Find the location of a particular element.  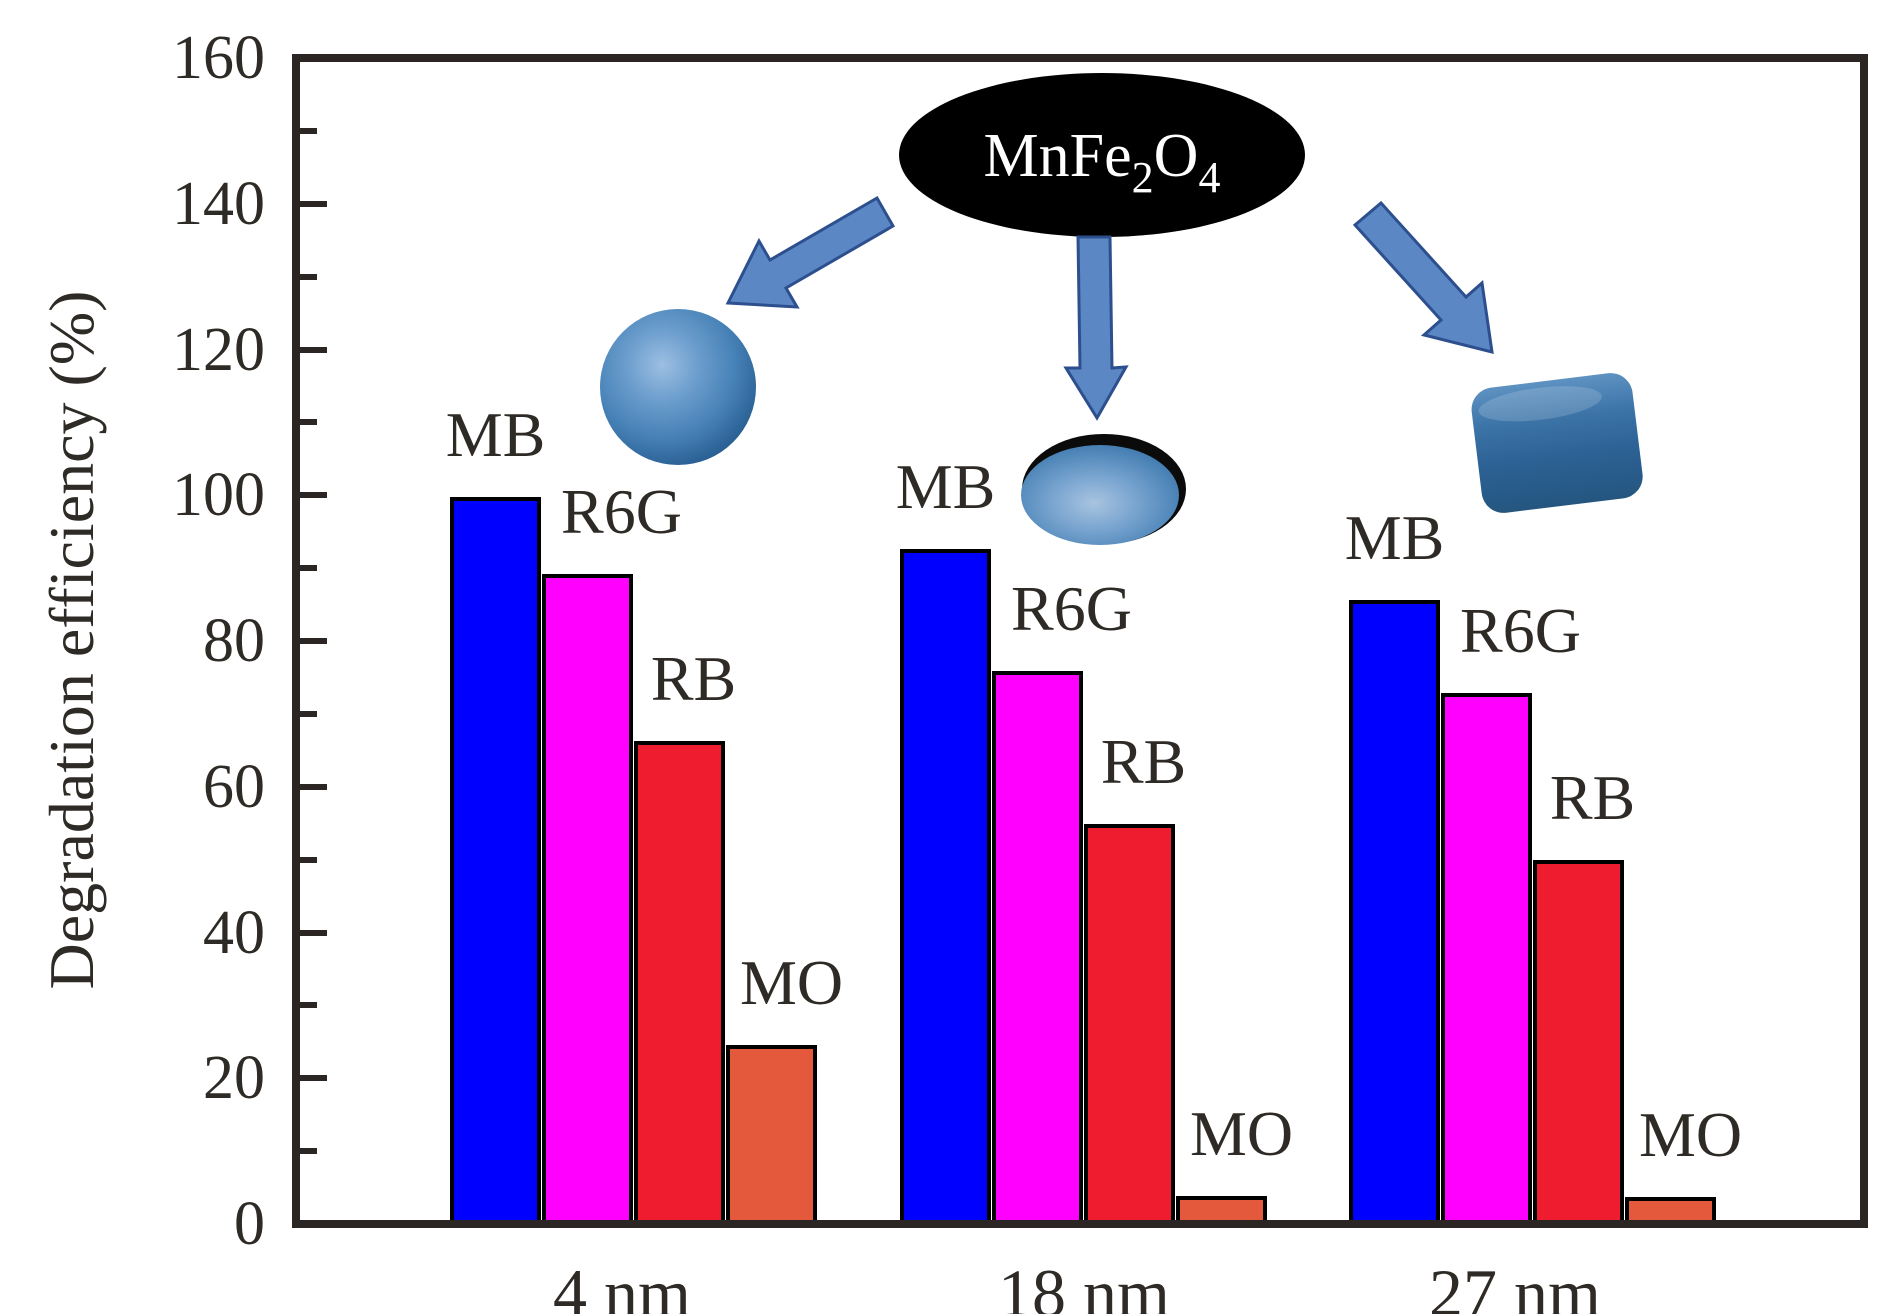

y-tick-label-120: 120 is located at coordinates (218, 349).